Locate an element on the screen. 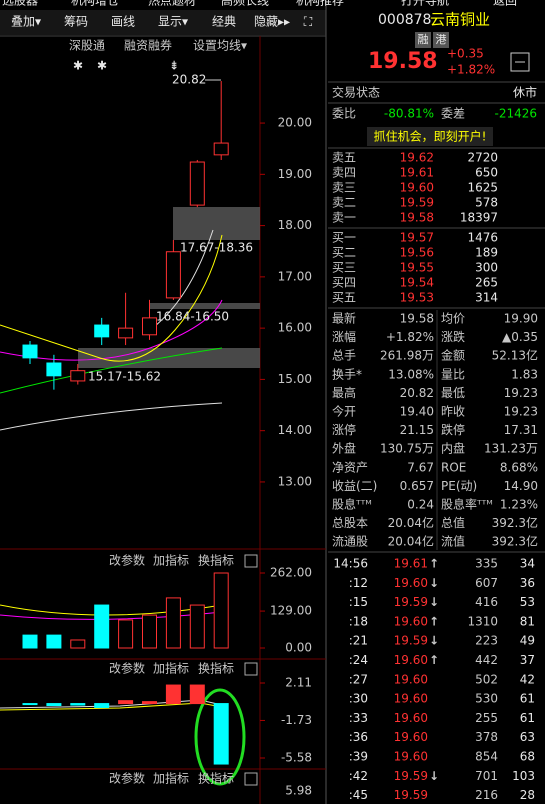 This screenshot has width=545, height=804. tab: 设置均线▾ is located at coordinates (220, 46).